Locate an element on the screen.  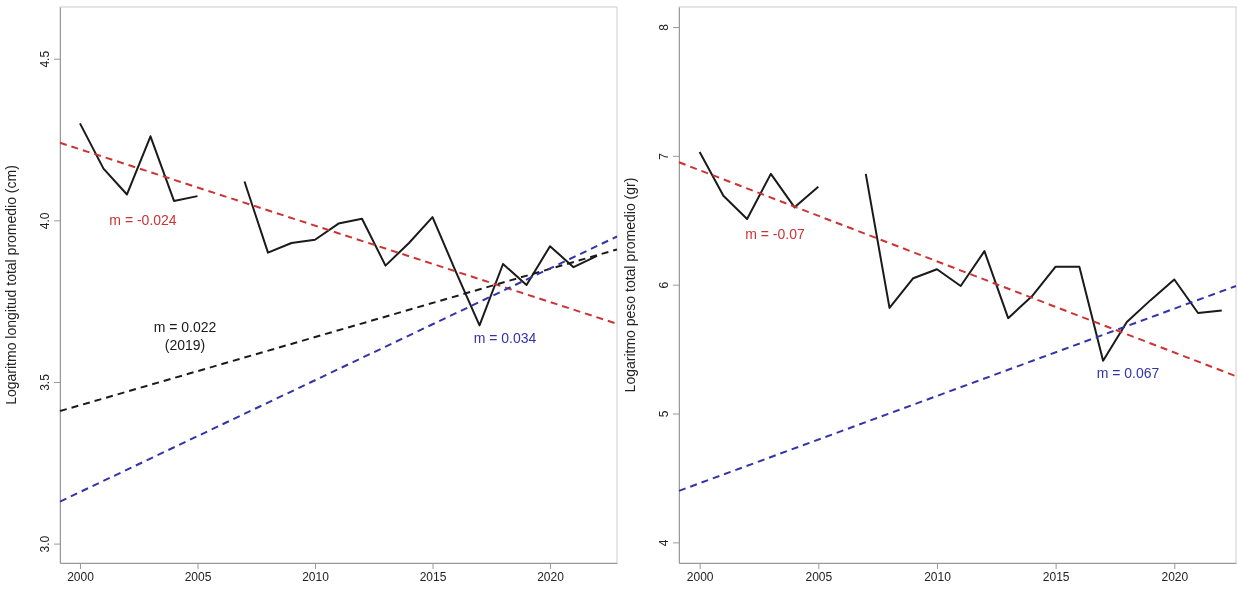
y-tick-label: 5 is located at coordinates (664, 414).